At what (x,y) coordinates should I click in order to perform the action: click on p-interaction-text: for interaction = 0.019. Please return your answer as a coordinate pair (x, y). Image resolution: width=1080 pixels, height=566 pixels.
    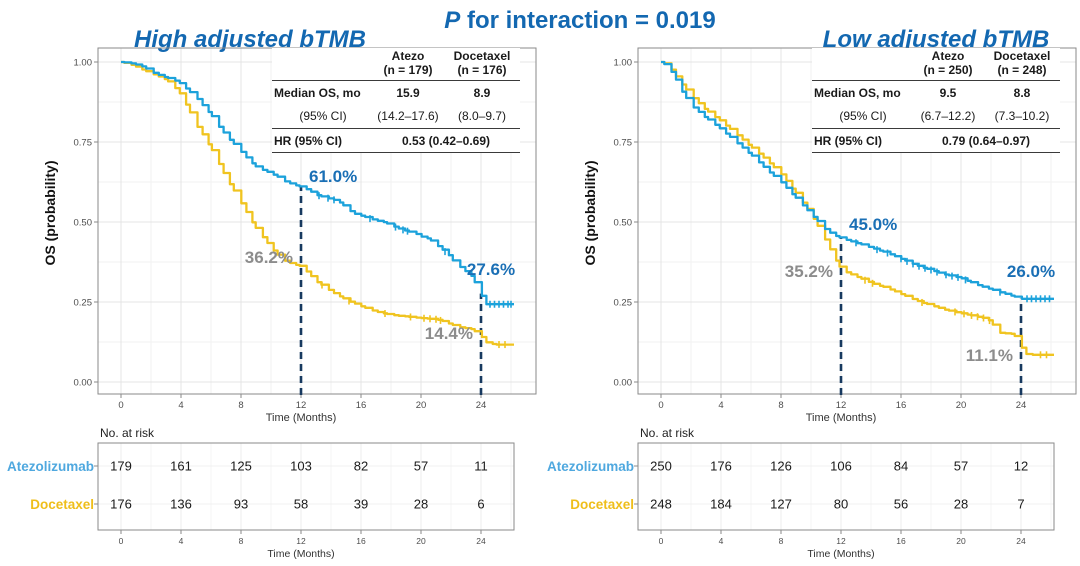
    Looking at the image, I should click on (588, 20).